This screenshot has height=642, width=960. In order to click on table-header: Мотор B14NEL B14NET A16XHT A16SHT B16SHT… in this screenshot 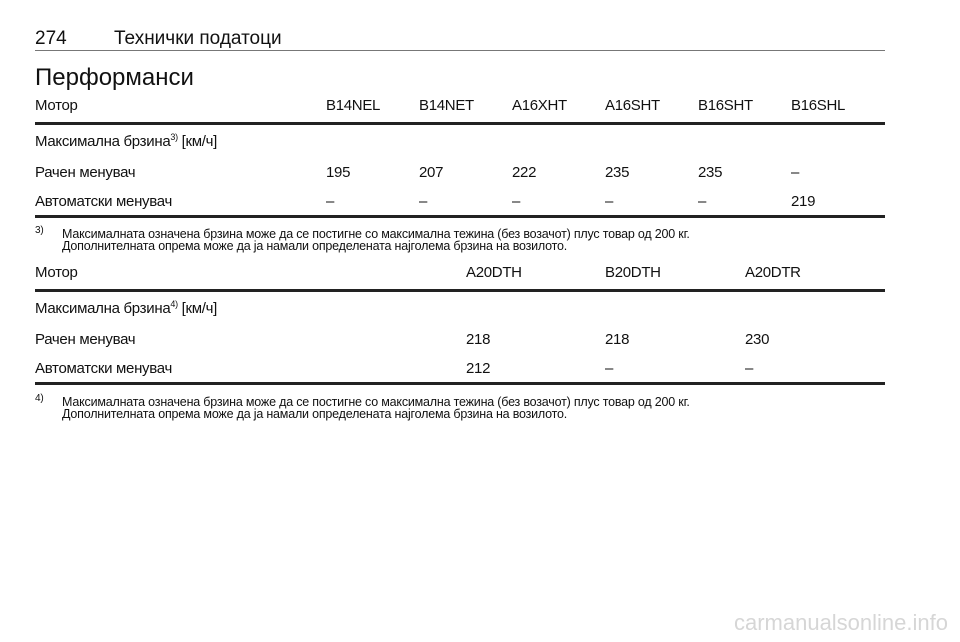, I will do `click(460, 110)`.